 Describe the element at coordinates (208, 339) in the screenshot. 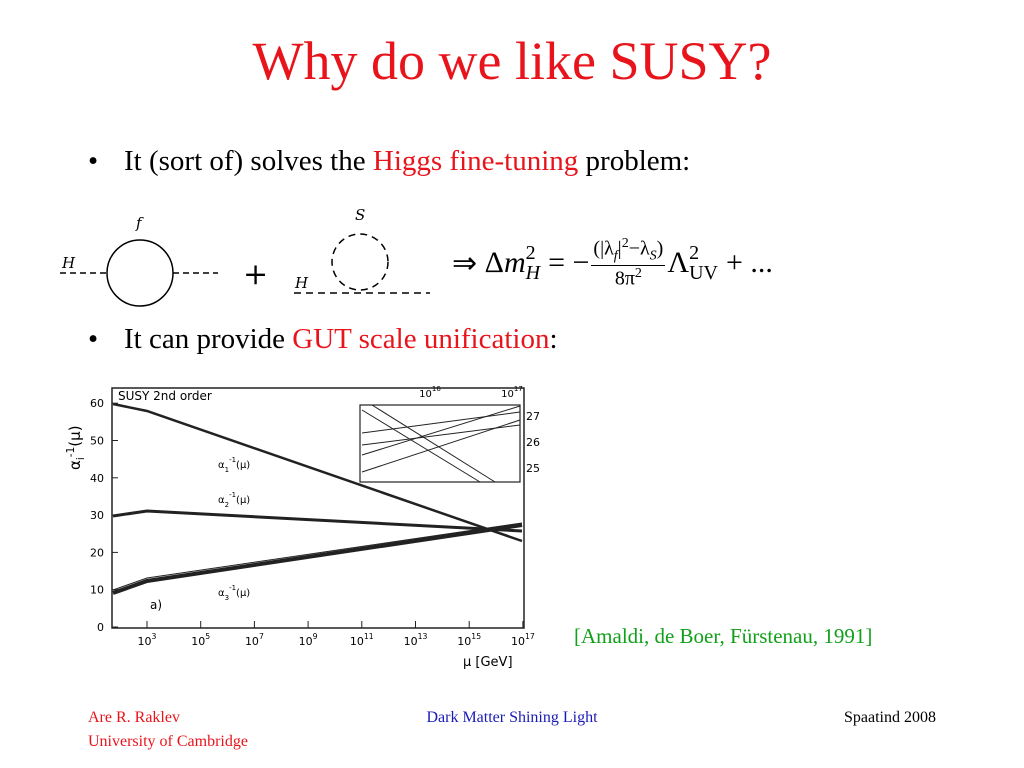

I see `bullet-text: It can provide` at that location.